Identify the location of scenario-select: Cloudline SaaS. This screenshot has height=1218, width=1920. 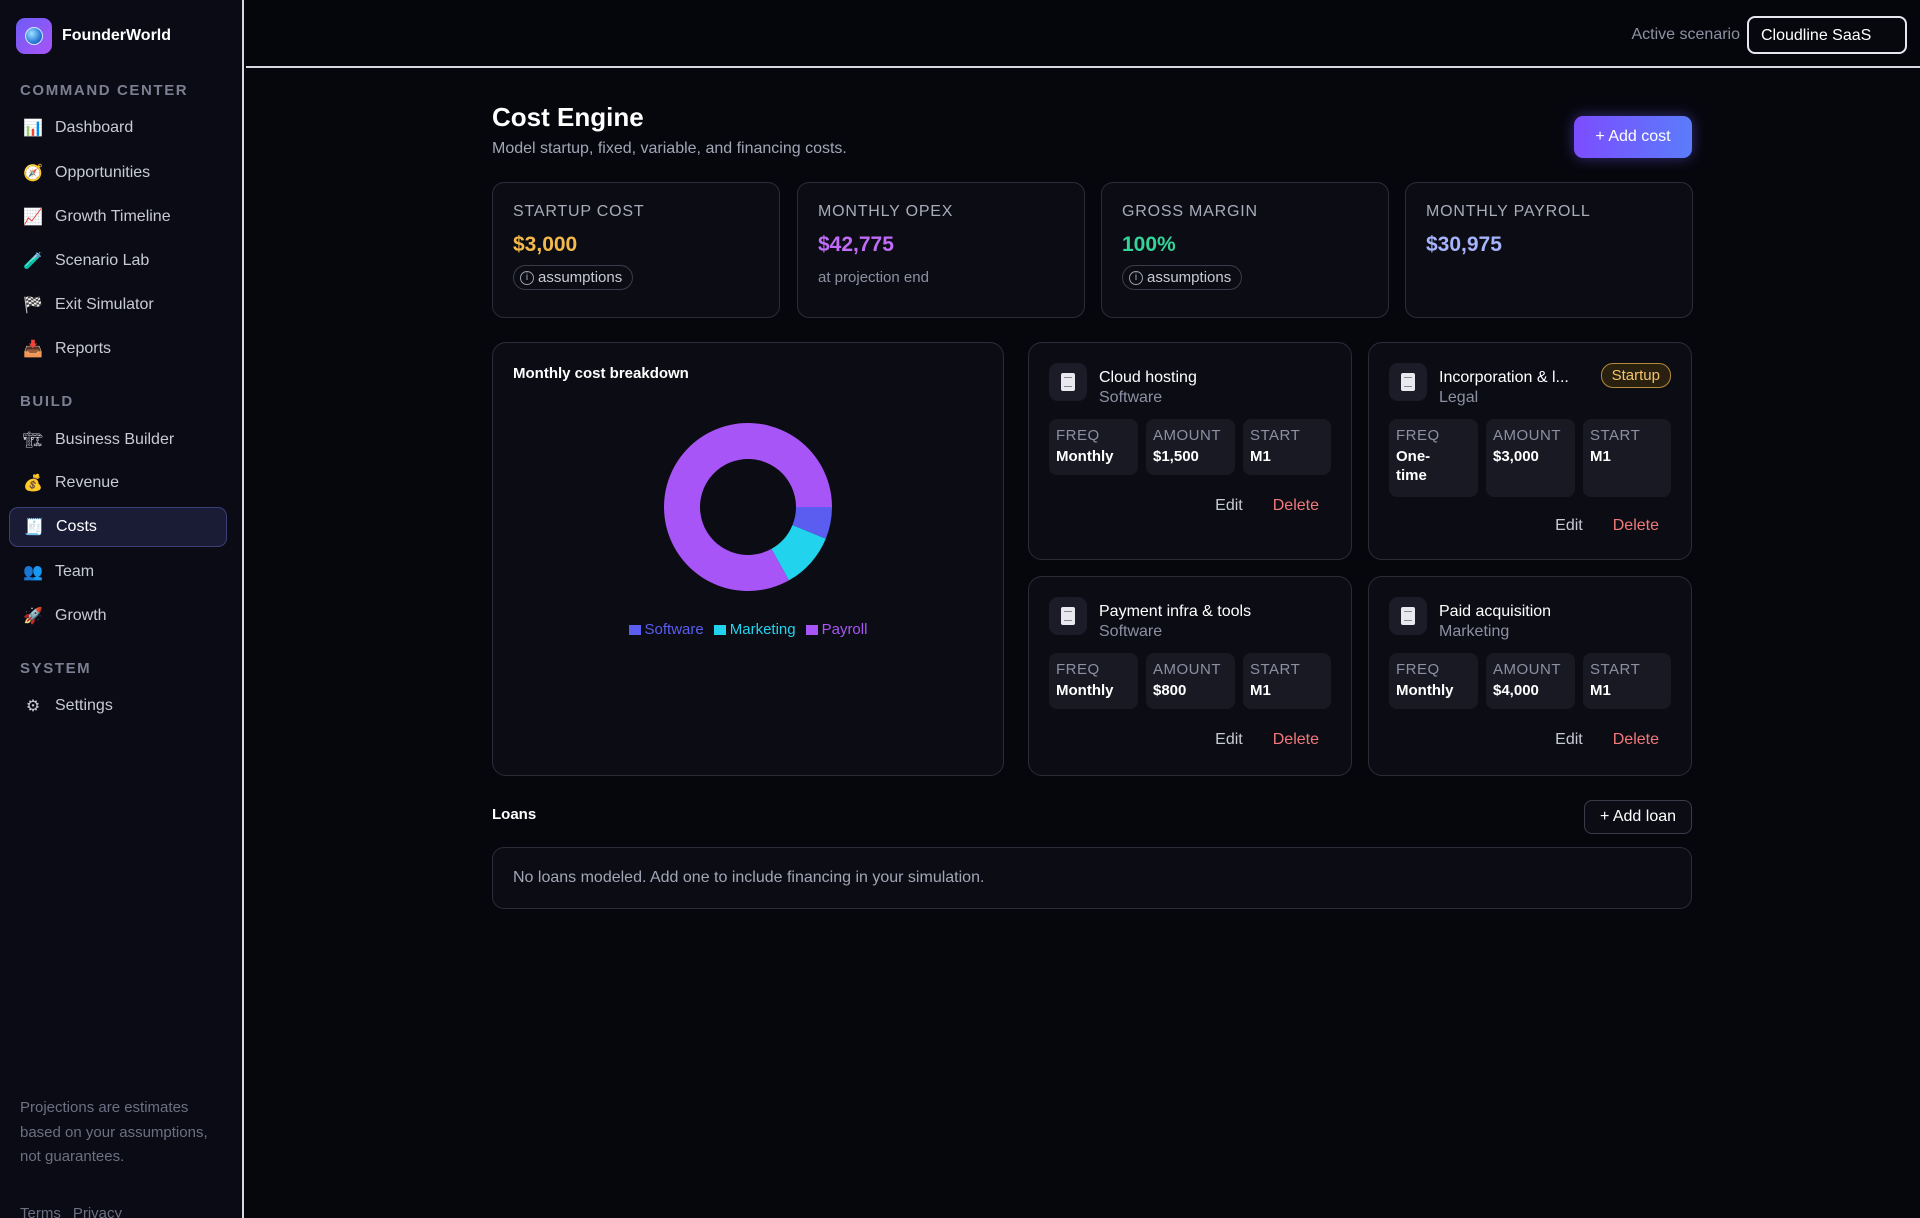
(1827, 35).